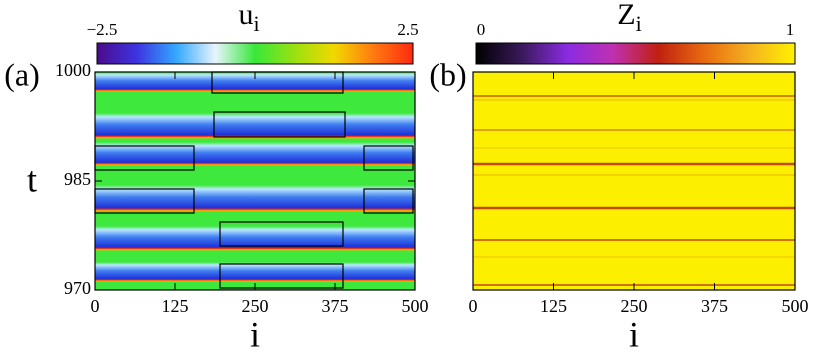  What do you see at coordinates (32, 179) in the screenshot?
I see `y-axis-label: t` at bounding box center [32, 179].